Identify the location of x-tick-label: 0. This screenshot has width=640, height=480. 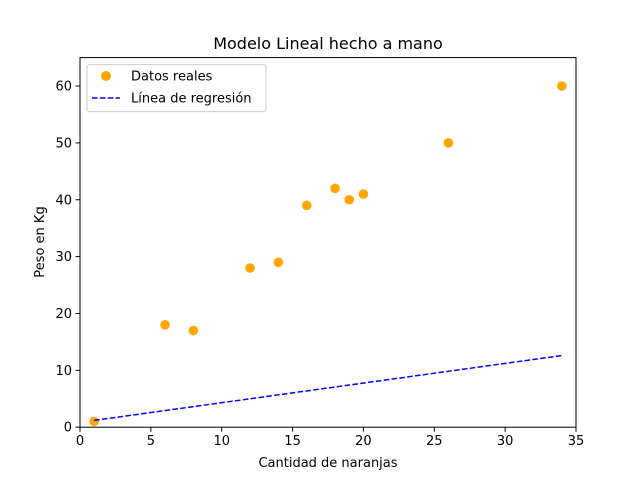
(80, 441).